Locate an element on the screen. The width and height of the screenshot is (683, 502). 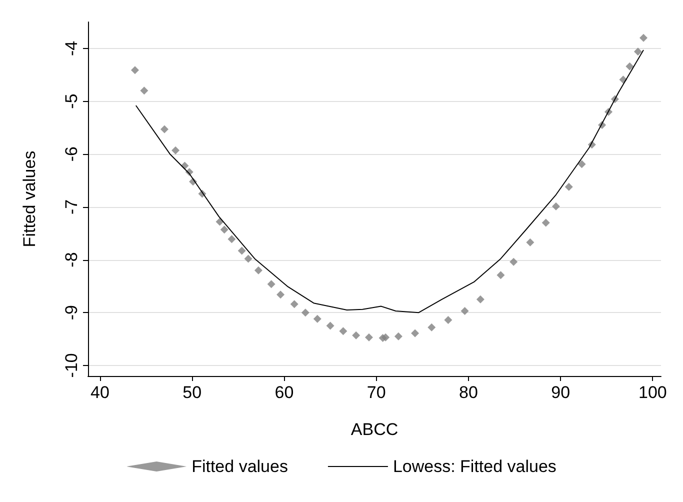
x-tick-label: 90 is located at coordinates (560, 392).